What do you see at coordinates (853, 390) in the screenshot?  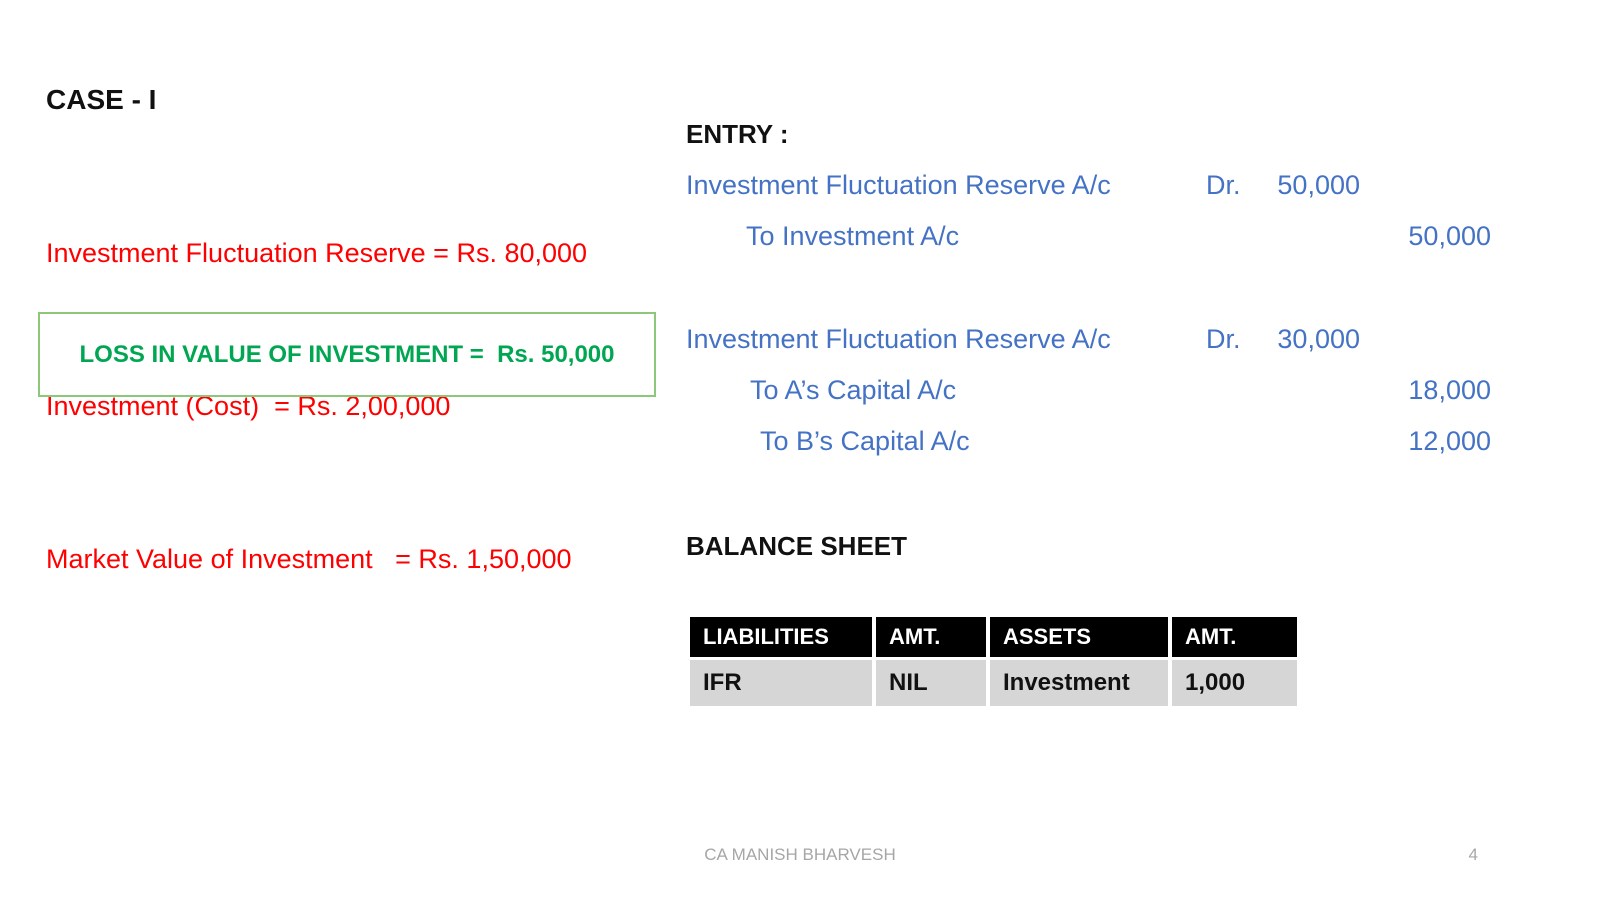 I see `account-name: To A’s Capital A/c` at bounding box center [853, 390].